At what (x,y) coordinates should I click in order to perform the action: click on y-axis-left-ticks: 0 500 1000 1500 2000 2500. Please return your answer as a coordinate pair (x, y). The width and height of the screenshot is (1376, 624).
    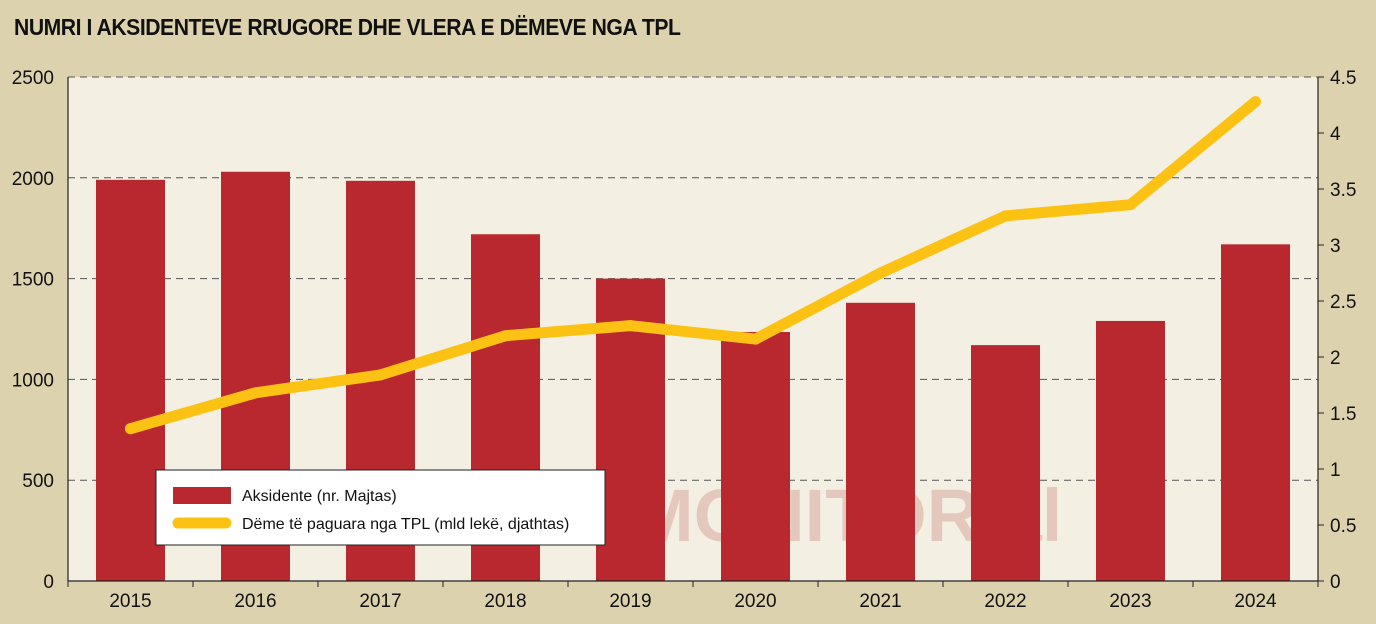
    Looking at the image, I should click on (33, 330).